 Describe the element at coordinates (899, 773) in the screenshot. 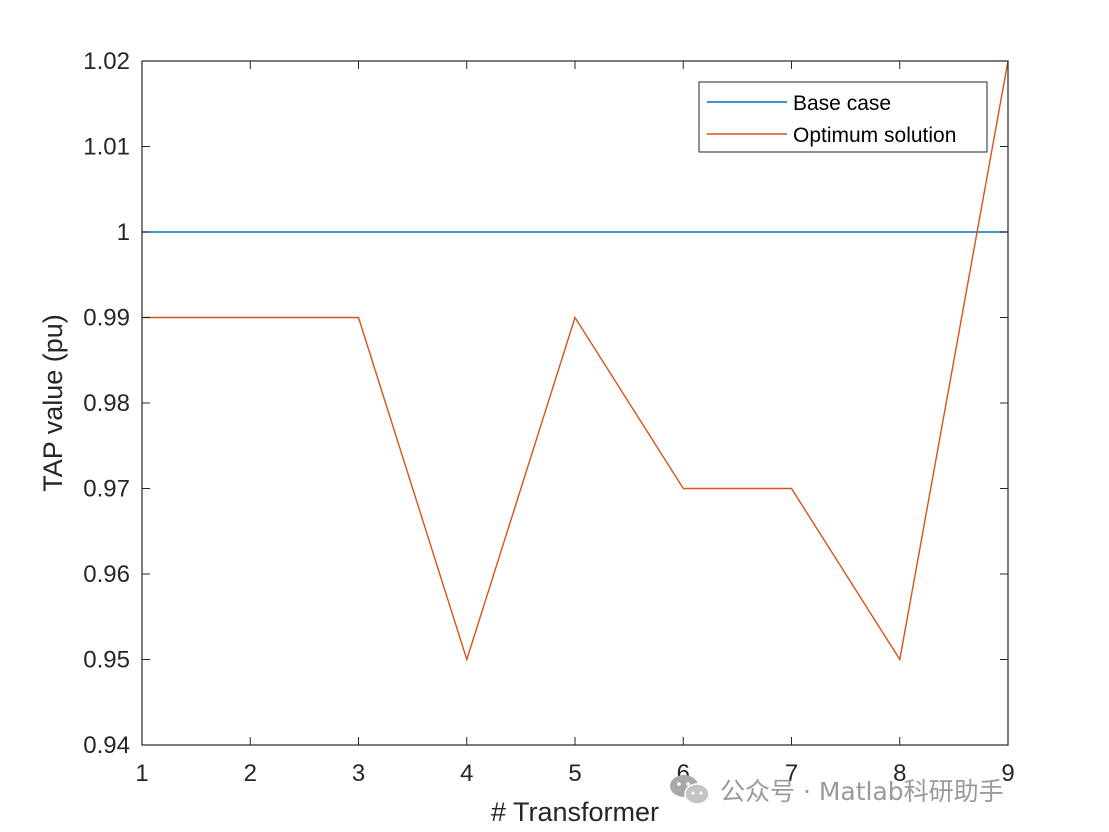

I see `x-tick-label: 8` at that location.